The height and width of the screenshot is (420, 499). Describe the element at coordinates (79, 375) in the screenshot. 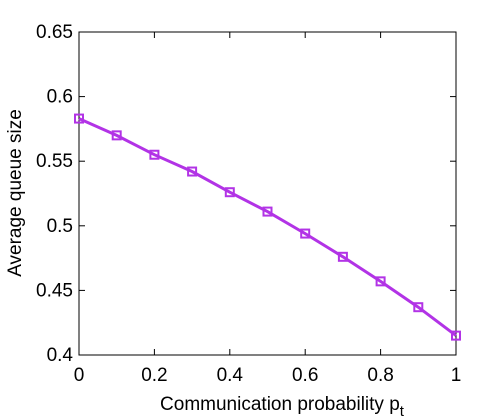

I see `x-tick-label: 0` at that location.